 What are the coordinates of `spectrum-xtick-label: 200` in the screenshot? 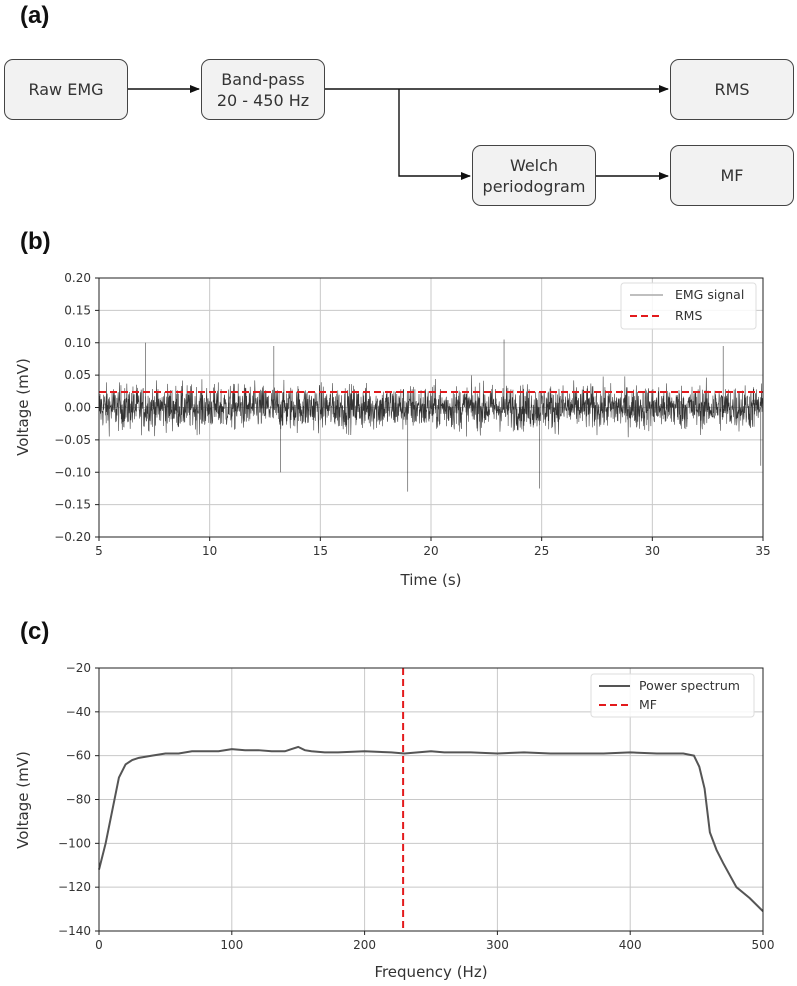 It's located at (364, 945).